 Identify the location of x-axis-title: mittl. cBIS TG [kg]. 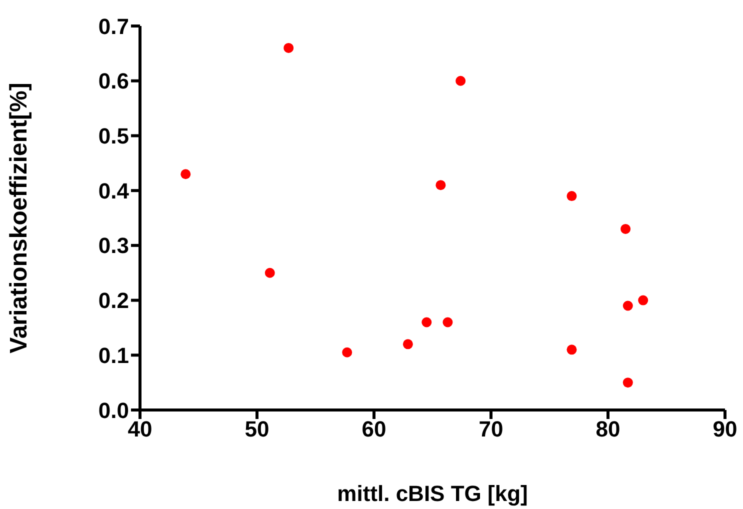
(432, 493).